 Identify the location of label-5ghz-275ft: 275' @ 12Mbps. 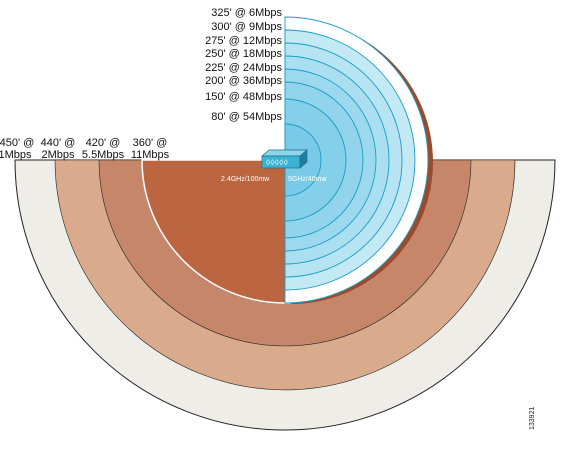
(243, 41).